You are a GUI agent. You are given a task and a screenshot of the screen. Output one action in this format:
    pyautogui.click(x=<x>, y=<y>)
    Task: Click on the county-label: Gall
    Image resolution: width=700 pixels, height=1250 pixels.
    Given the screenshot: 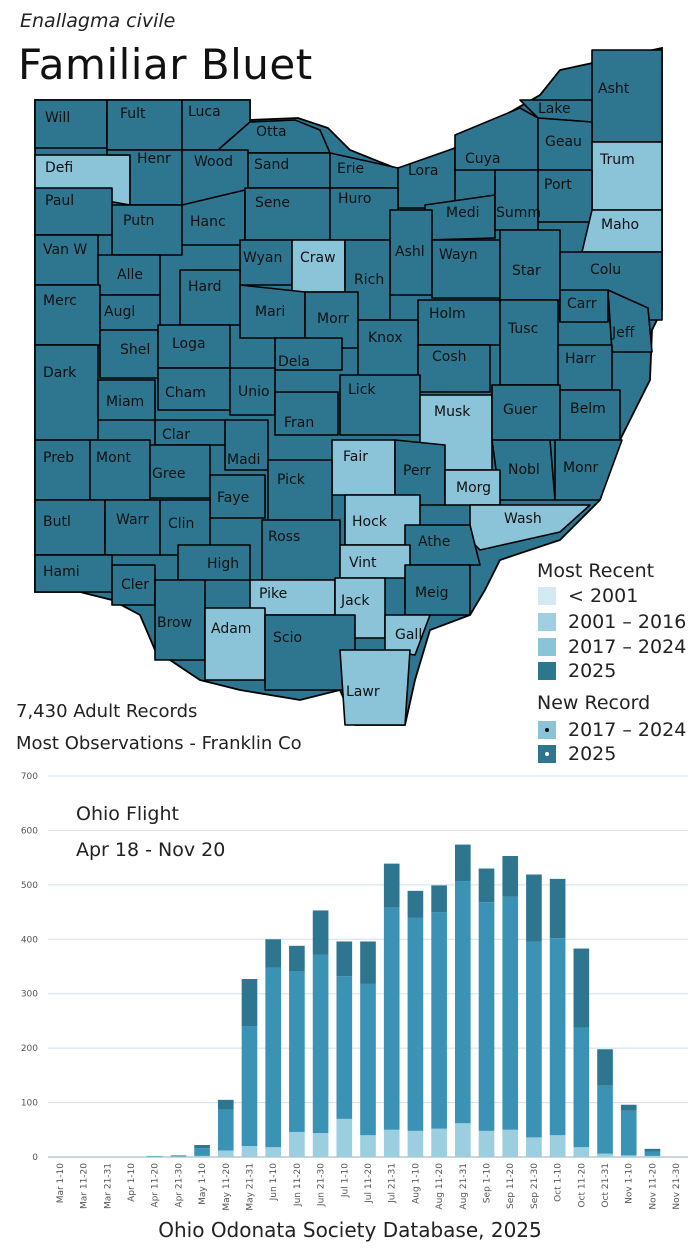 What is the action you would take?
    pyautogui.click(x=408, y=635)
    